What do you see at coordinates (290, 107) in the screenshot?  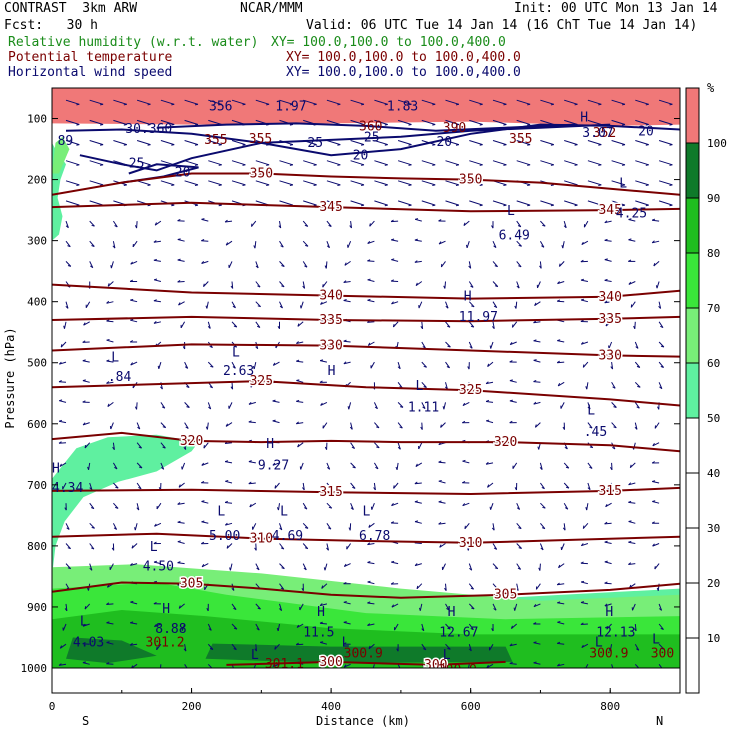 I see `chart-annotation: 1.97` at bounding box center [290, 107].